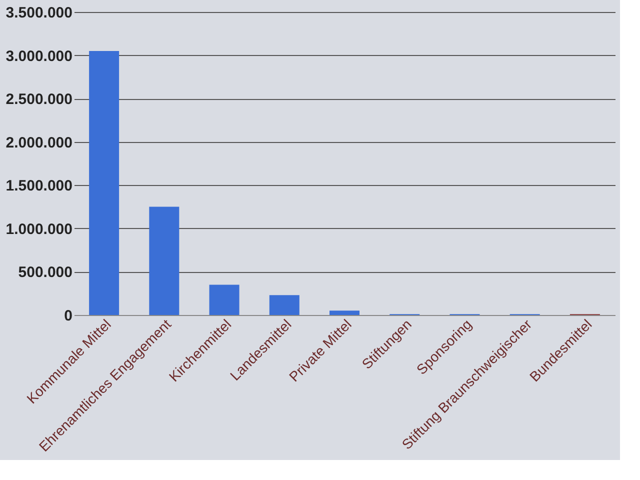 This screenshot has height=480, width=640. What do you see at coordinates (45, 273) in the screenshot?
I see `y-tick-label: 500.000` at bounding box center [45, 273].